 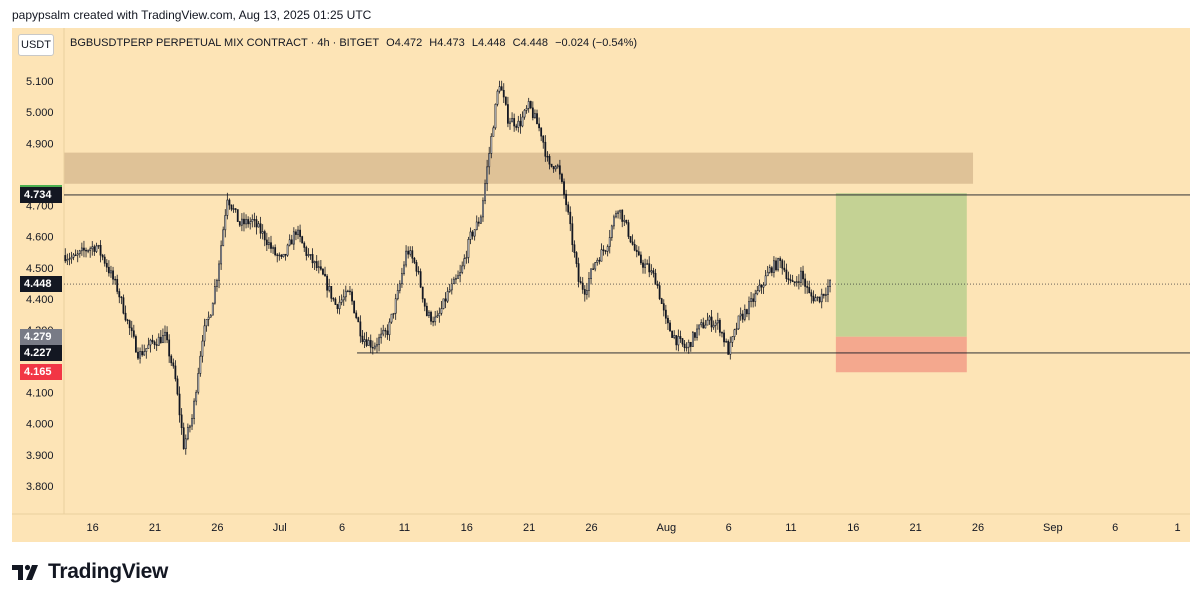 What do you see at coordinates (666, 528) in the screenshot?
I see `x-tick-label: Aug` at bounding box center [666, 528].